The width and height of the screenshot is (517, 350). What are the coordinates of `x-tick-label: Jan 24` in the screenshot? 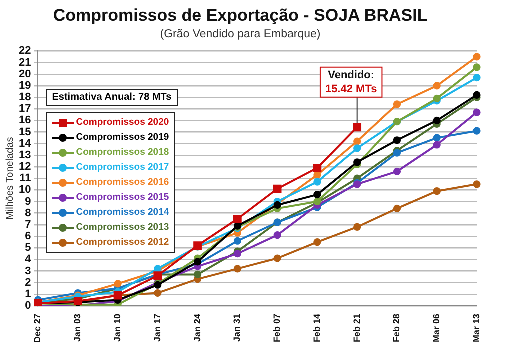 It's located at (197, 328).